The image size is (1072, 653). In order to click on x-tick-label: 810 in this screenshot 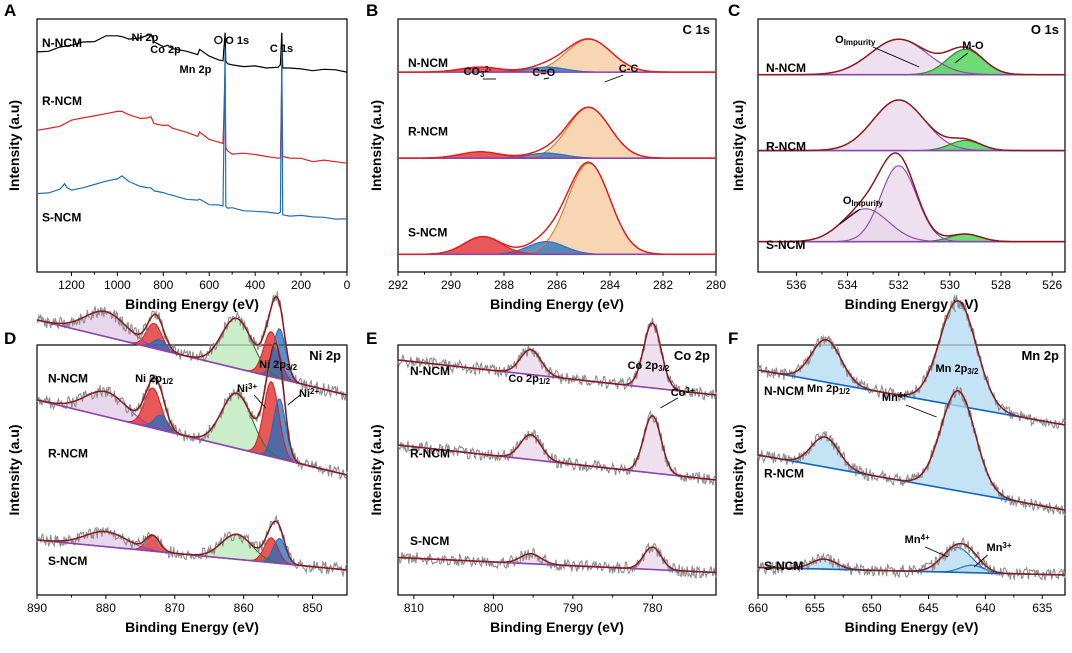, I will do `click(414, 608)`.